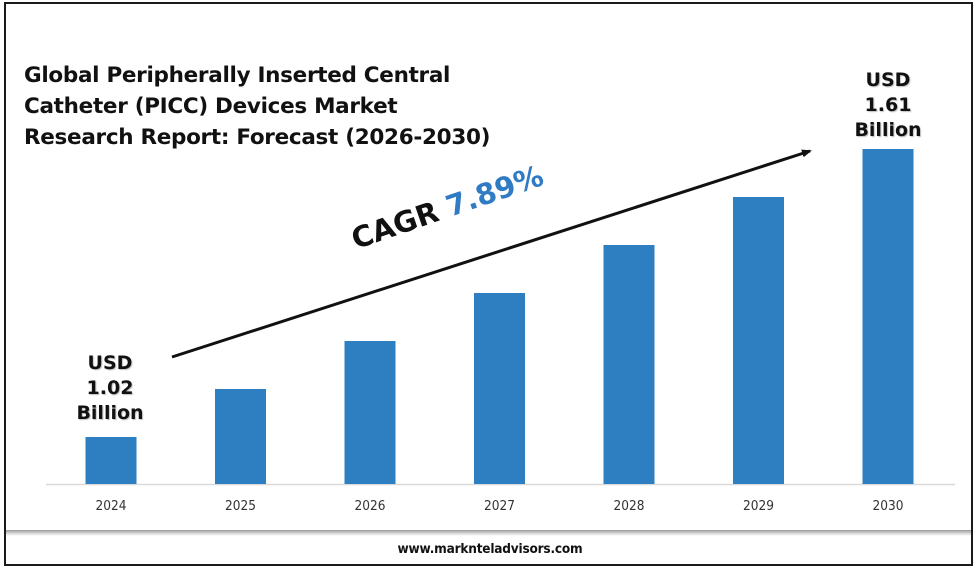 This screenshot has height=571, width=980. I want to click on bar-2027, so click(499, 388).